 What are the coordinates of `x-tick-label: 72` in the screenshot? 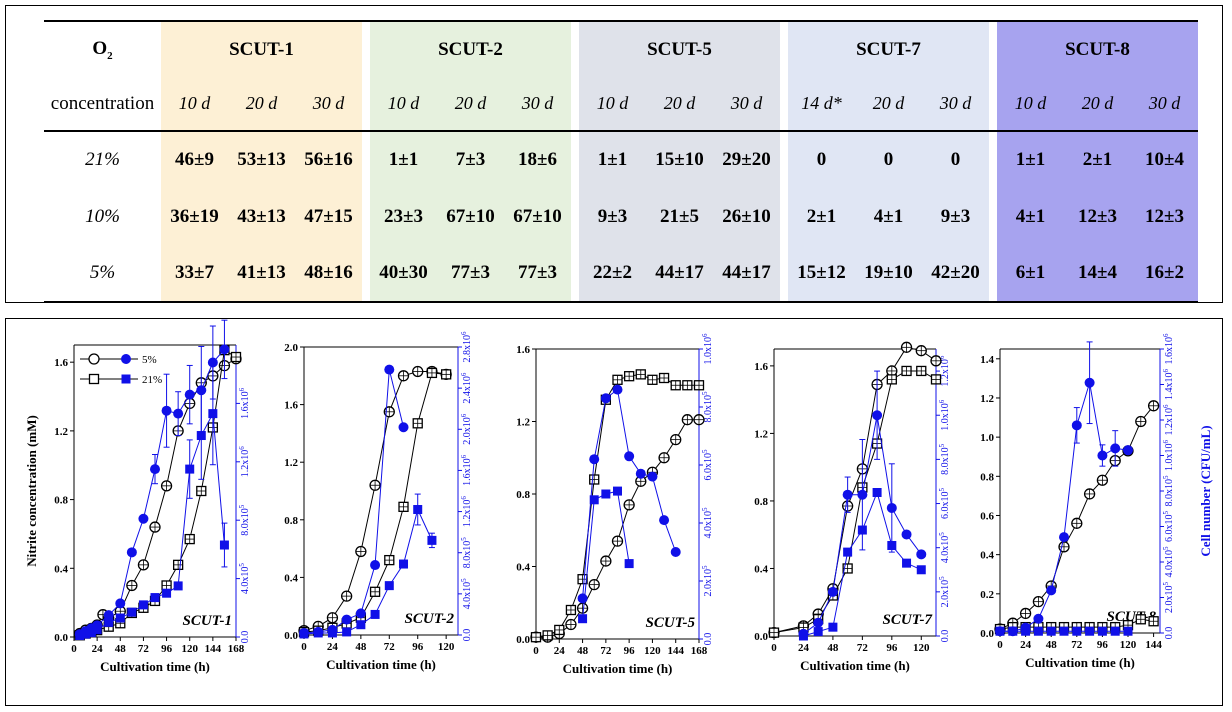 It's located at (606, 651).